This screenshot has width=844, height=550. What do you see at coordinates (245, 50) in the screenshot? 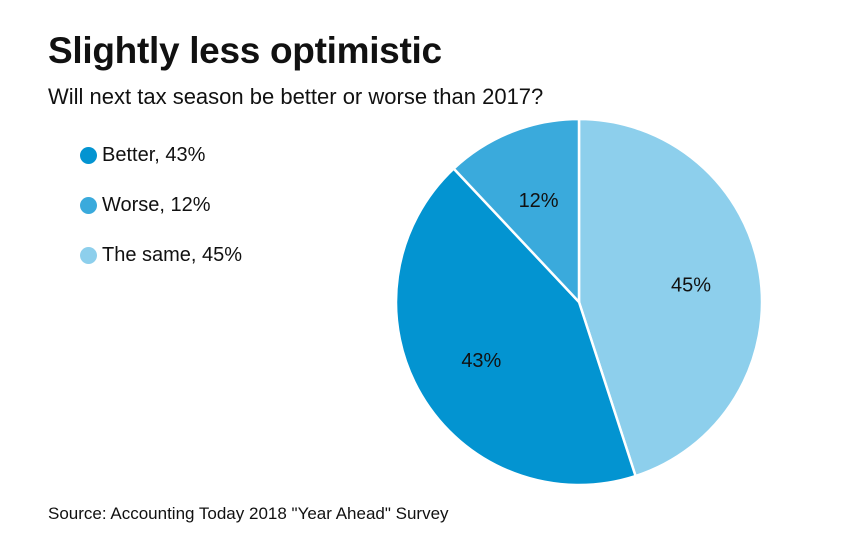
I see `chart-title: Slightly less optimistic` at bounding box center [245, 50].